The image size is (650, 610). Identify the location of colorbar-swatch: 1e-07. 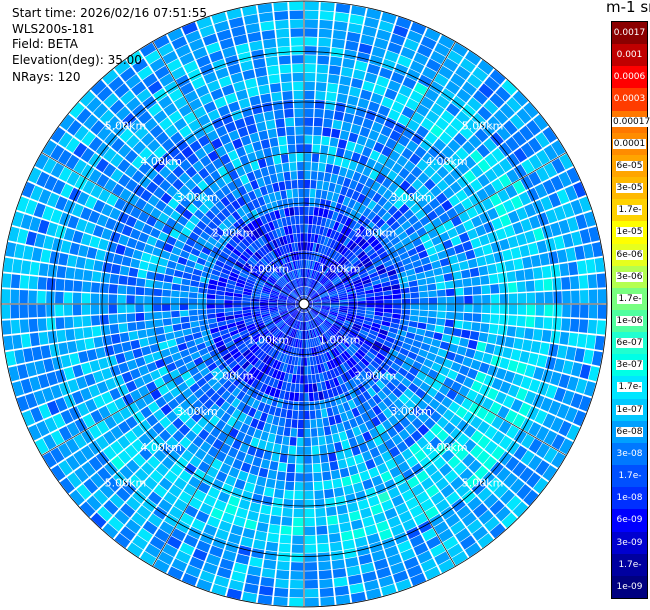
(629, 409).